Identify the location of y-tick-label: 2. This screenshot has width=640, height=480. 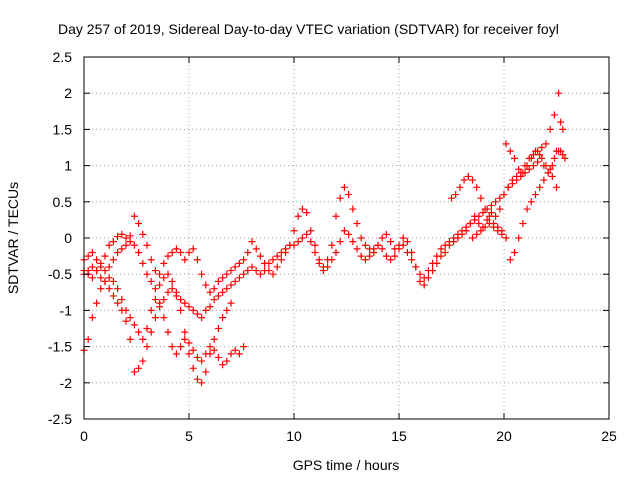
(68, 93).